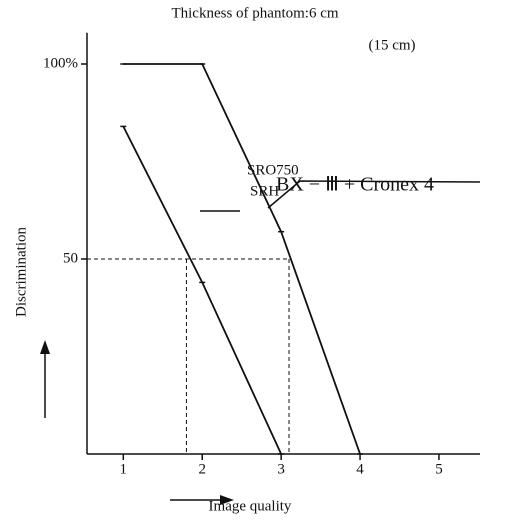 This screenshot has height=520, width=519. I want to click on x-tick-label: 3, so click(281, 469).